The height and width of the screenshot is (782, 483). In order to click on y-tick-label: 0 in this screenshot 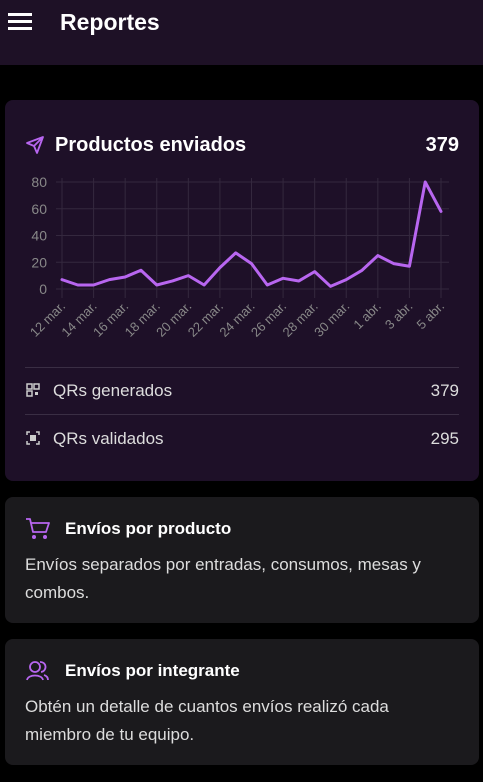, I will do `click(43, 289)`.